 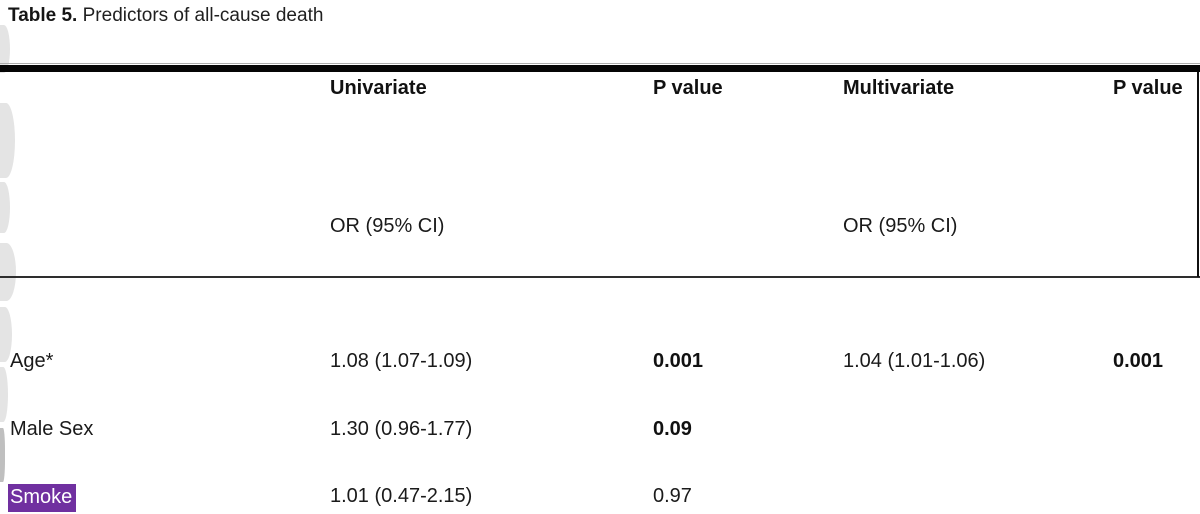 I want to click on smoke-highlight: Smoke, so click(x=42, y=498).